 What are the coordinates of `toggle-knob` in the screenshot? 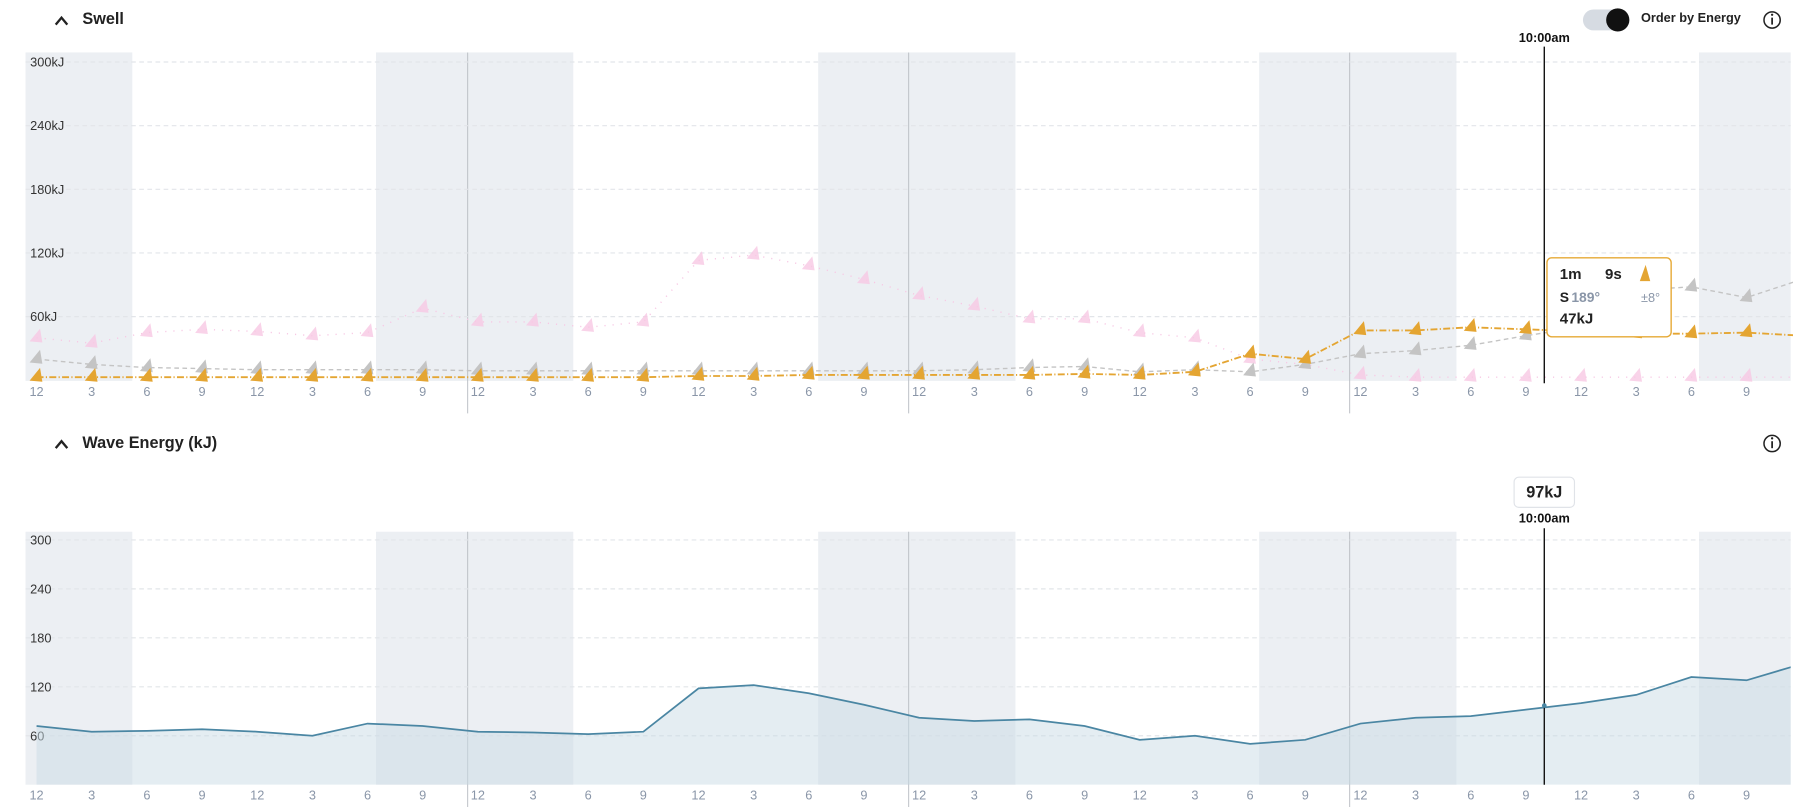 It's located at (1618, 20).